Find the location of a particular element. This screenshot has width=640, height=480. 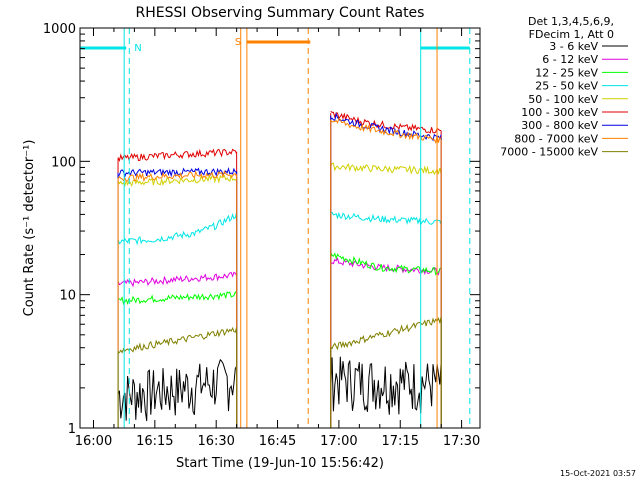

series-line-25-50kev-seg1 is located at coordinates (386, 218).